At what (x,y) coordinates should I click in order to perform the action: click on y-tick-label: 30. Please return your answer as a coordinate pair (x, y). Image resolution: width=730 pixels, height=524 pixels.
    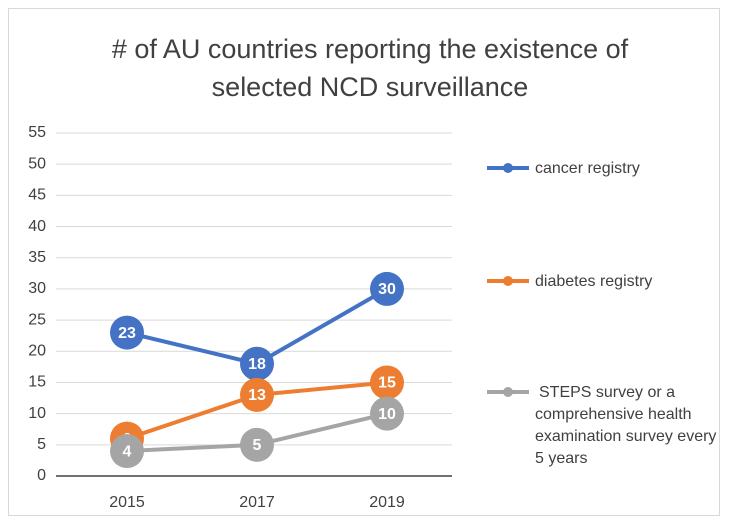
    Looking at the image, I should click on (37, 288).